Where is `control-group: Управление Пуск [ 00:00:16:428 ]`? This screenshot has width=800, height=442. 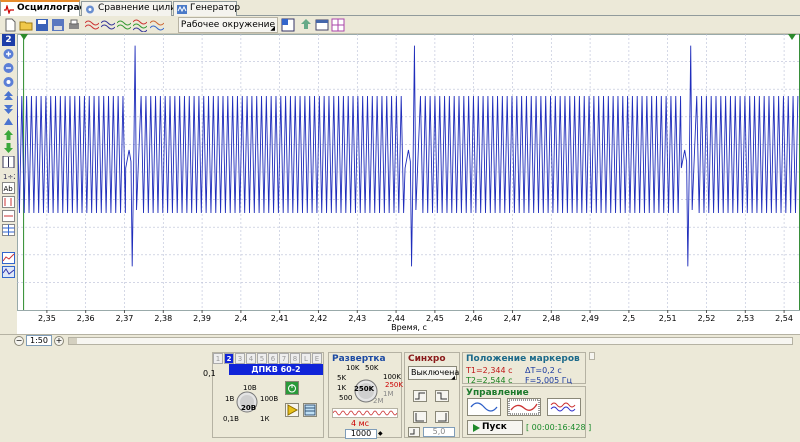
control-group: Управление Пуск [ 00:00:16:428 ] is located at coordinates (526, 412).